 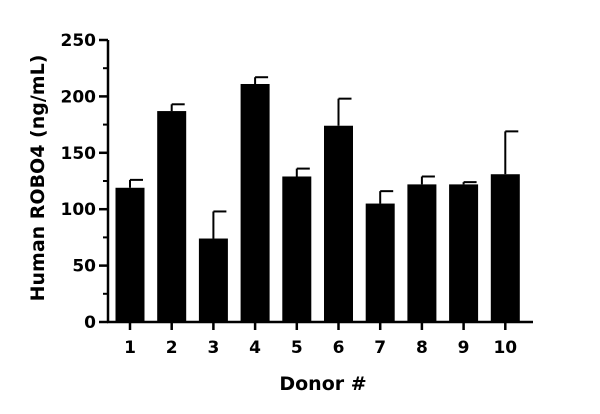 What do you see at coordinates (255, 348) in the screenshot?
I see `x-tick-label: 4` at bounding box center [255, 348].